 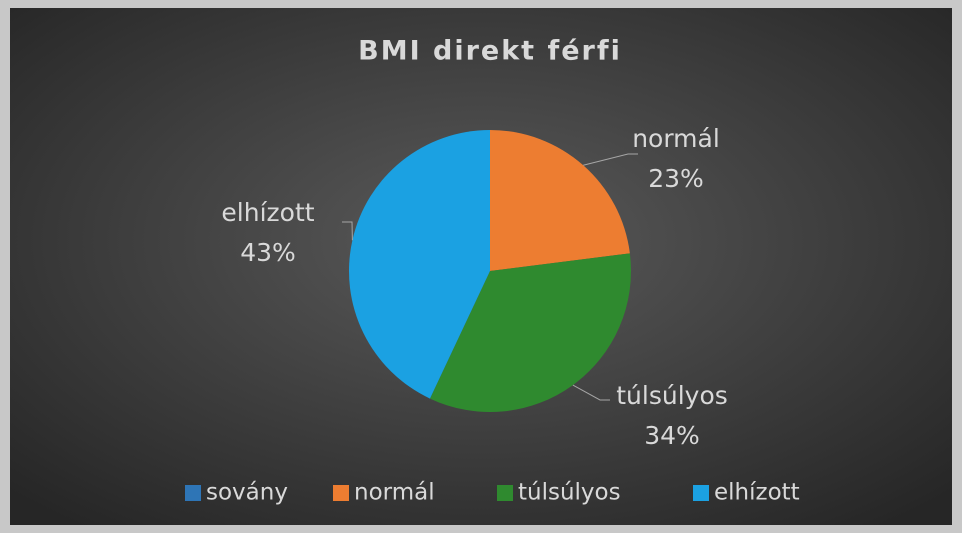 What do you see at coordinates (672, 435) in the screenshot?
I see `data-label-value: 34%` at bounding box center [672, 435].